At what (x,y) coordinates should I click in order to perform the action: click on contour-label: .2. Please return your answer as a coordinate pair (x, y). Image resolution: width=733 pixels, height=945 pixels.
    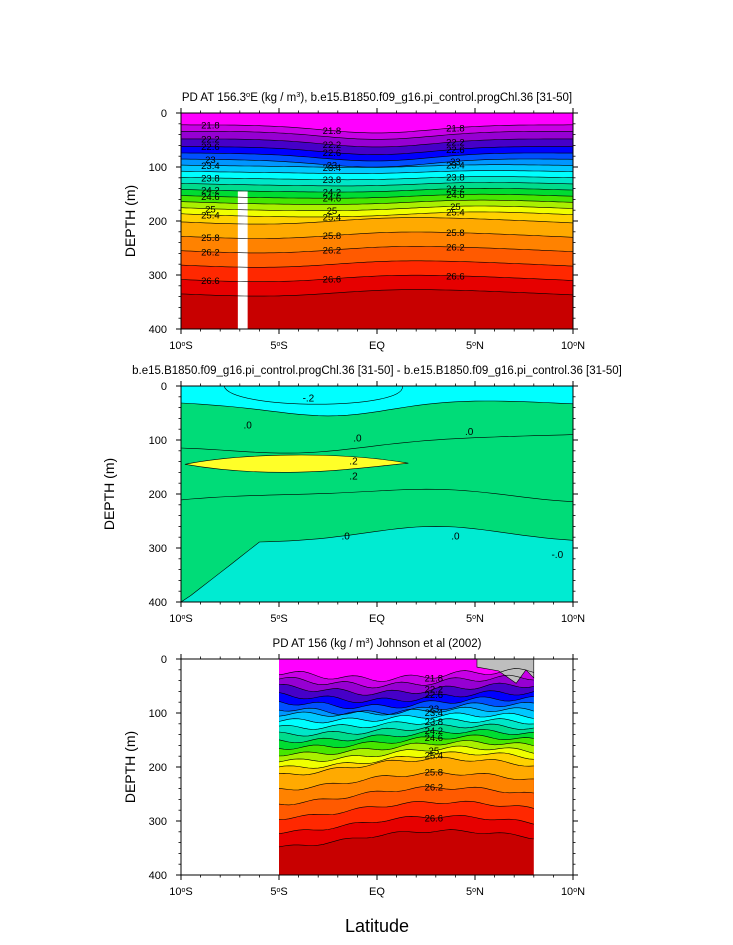
    Looking at the image, I should click on (353, 462).